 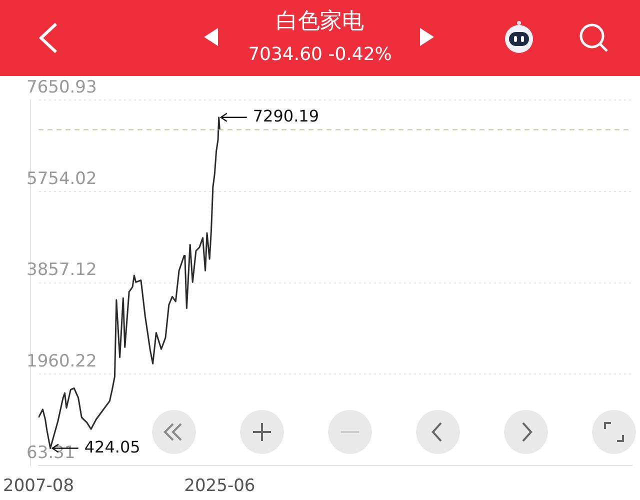 I want to click on chart-title: 白色家电, so click(x=320, y=22).